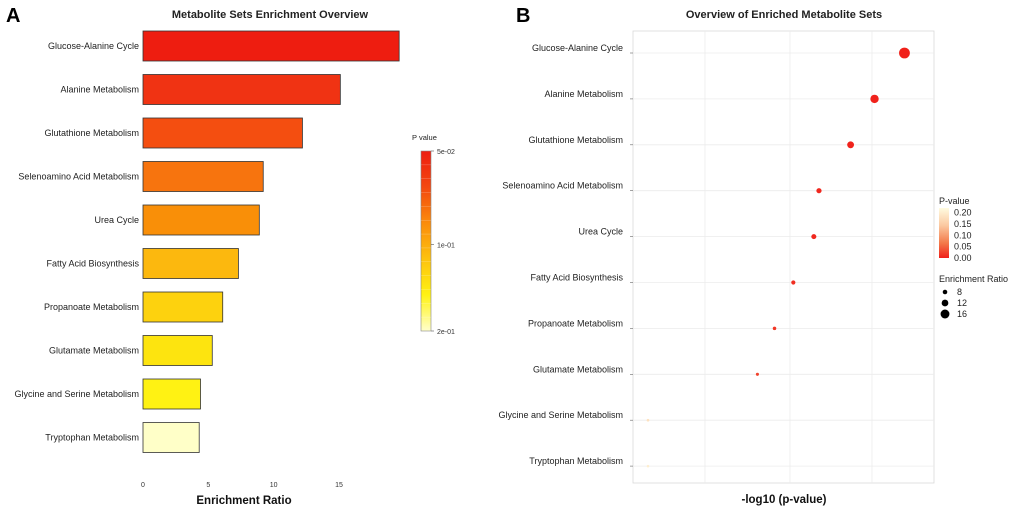  I want to click on panel-b-x-label: -log10 (p-value), so click(784, 500).